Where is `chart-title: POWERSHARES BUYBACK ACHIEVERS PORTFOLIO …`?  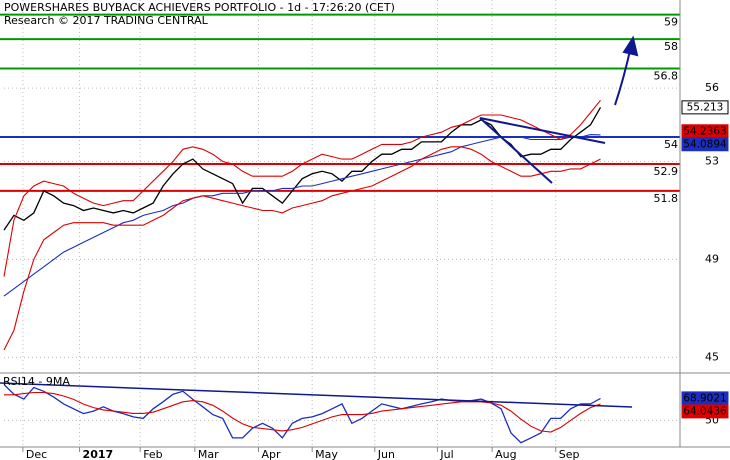
chart-title: POWERSHARES BUYBACK ACHIEVERS PORTFOLIO … is located at coordinates (199, 7).